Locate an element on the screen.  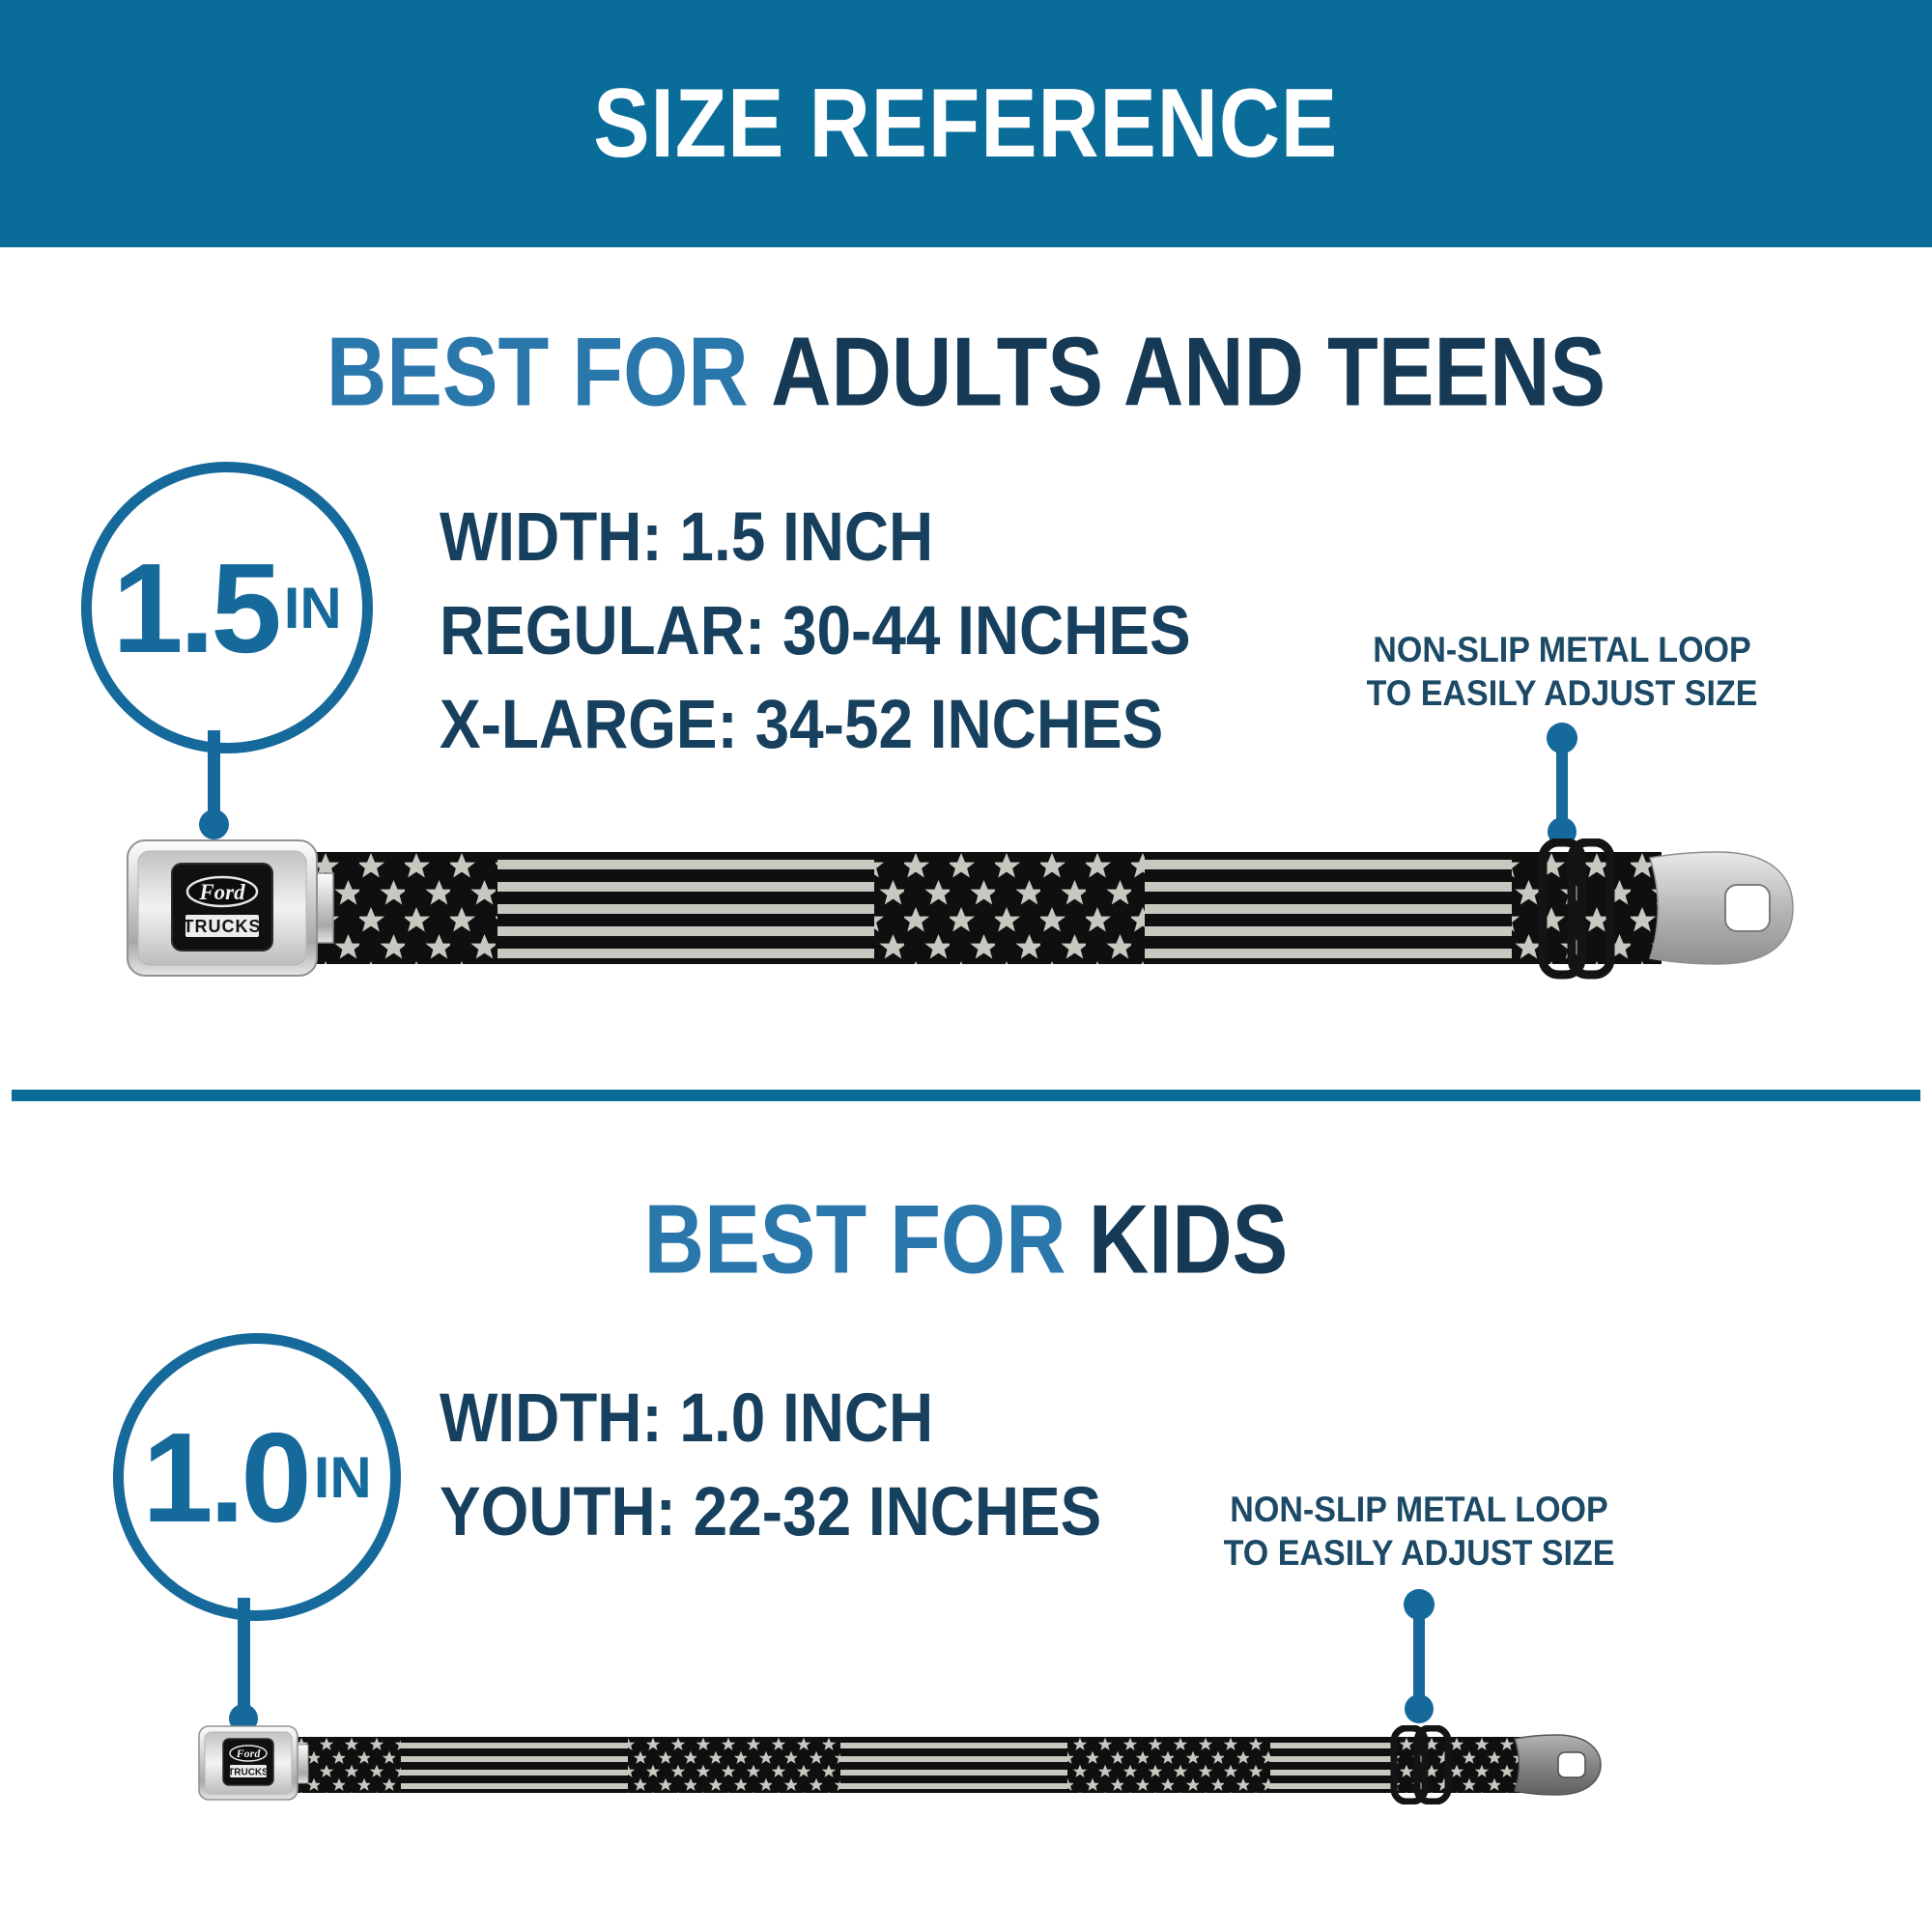
adult-belt-metal-tip is located at coordinates (1721, 908).